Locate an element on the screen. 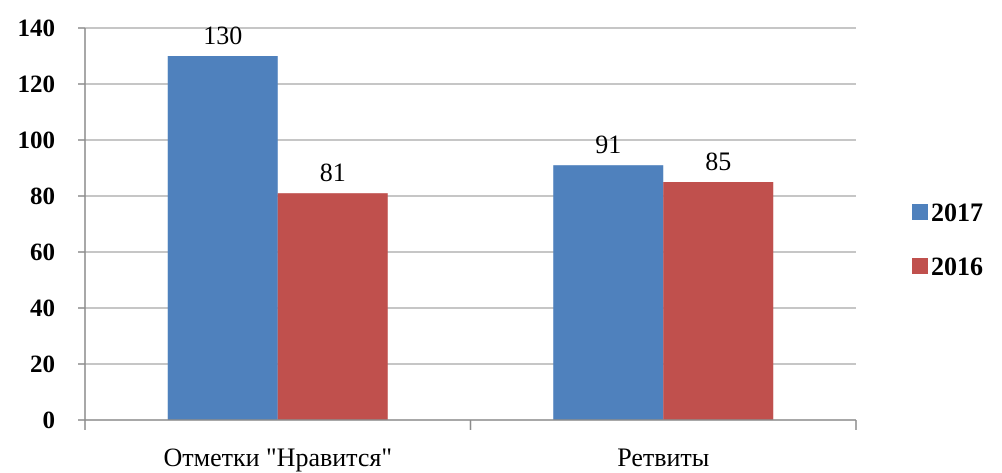 The image size is (1002, 473). y-tick-label: 40 is located at coordinates (42, 308).